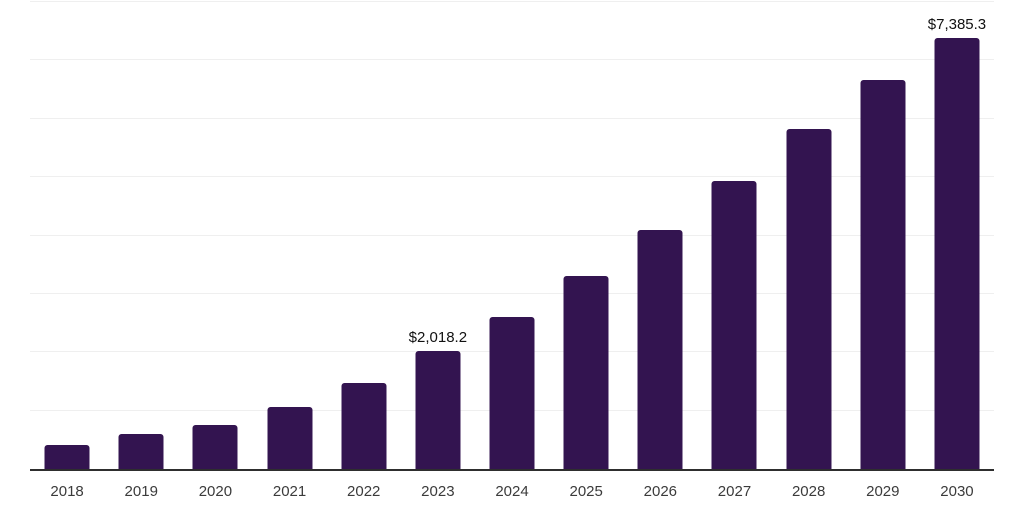 Image resolution: width=1024 pixels, height=512 pixels. I want to click on bar-slot-2020, so click(215, 235).